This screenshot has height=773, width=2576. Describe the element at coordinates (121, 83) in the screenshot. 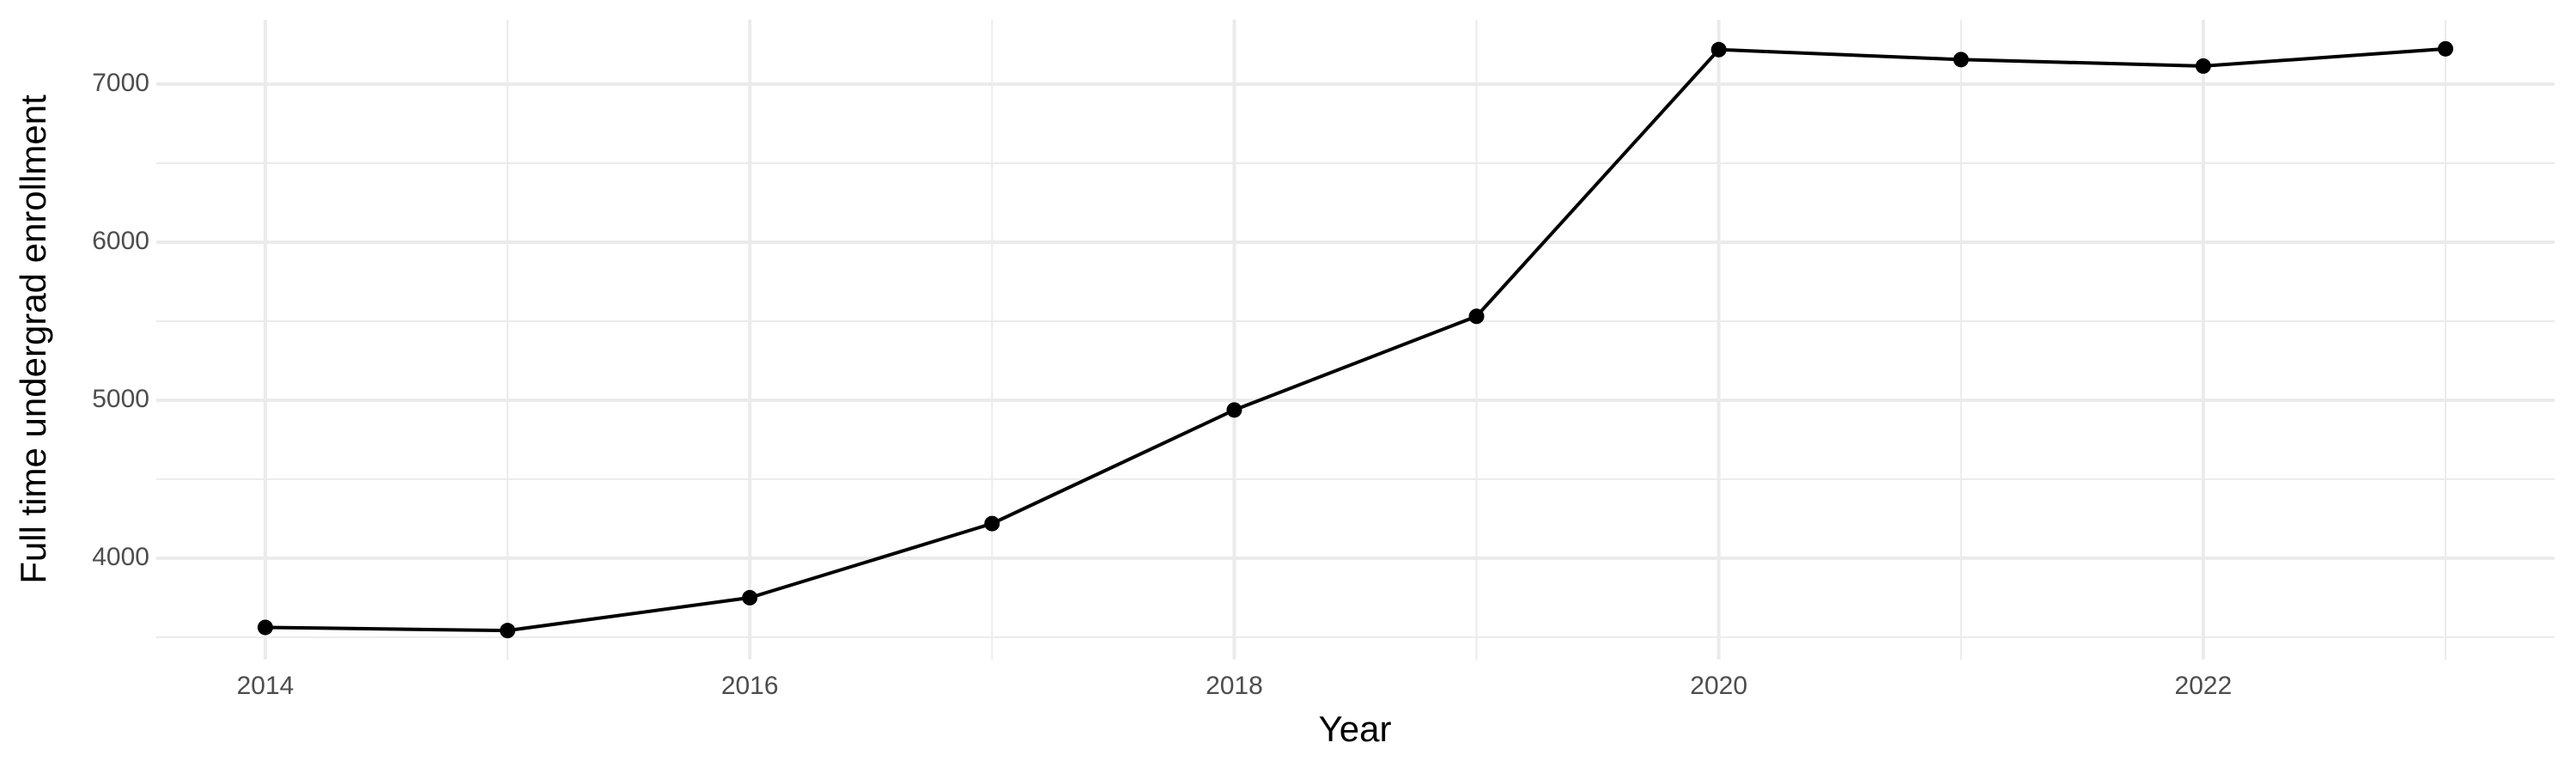

I see `y-tick-label: 7000` at that location.